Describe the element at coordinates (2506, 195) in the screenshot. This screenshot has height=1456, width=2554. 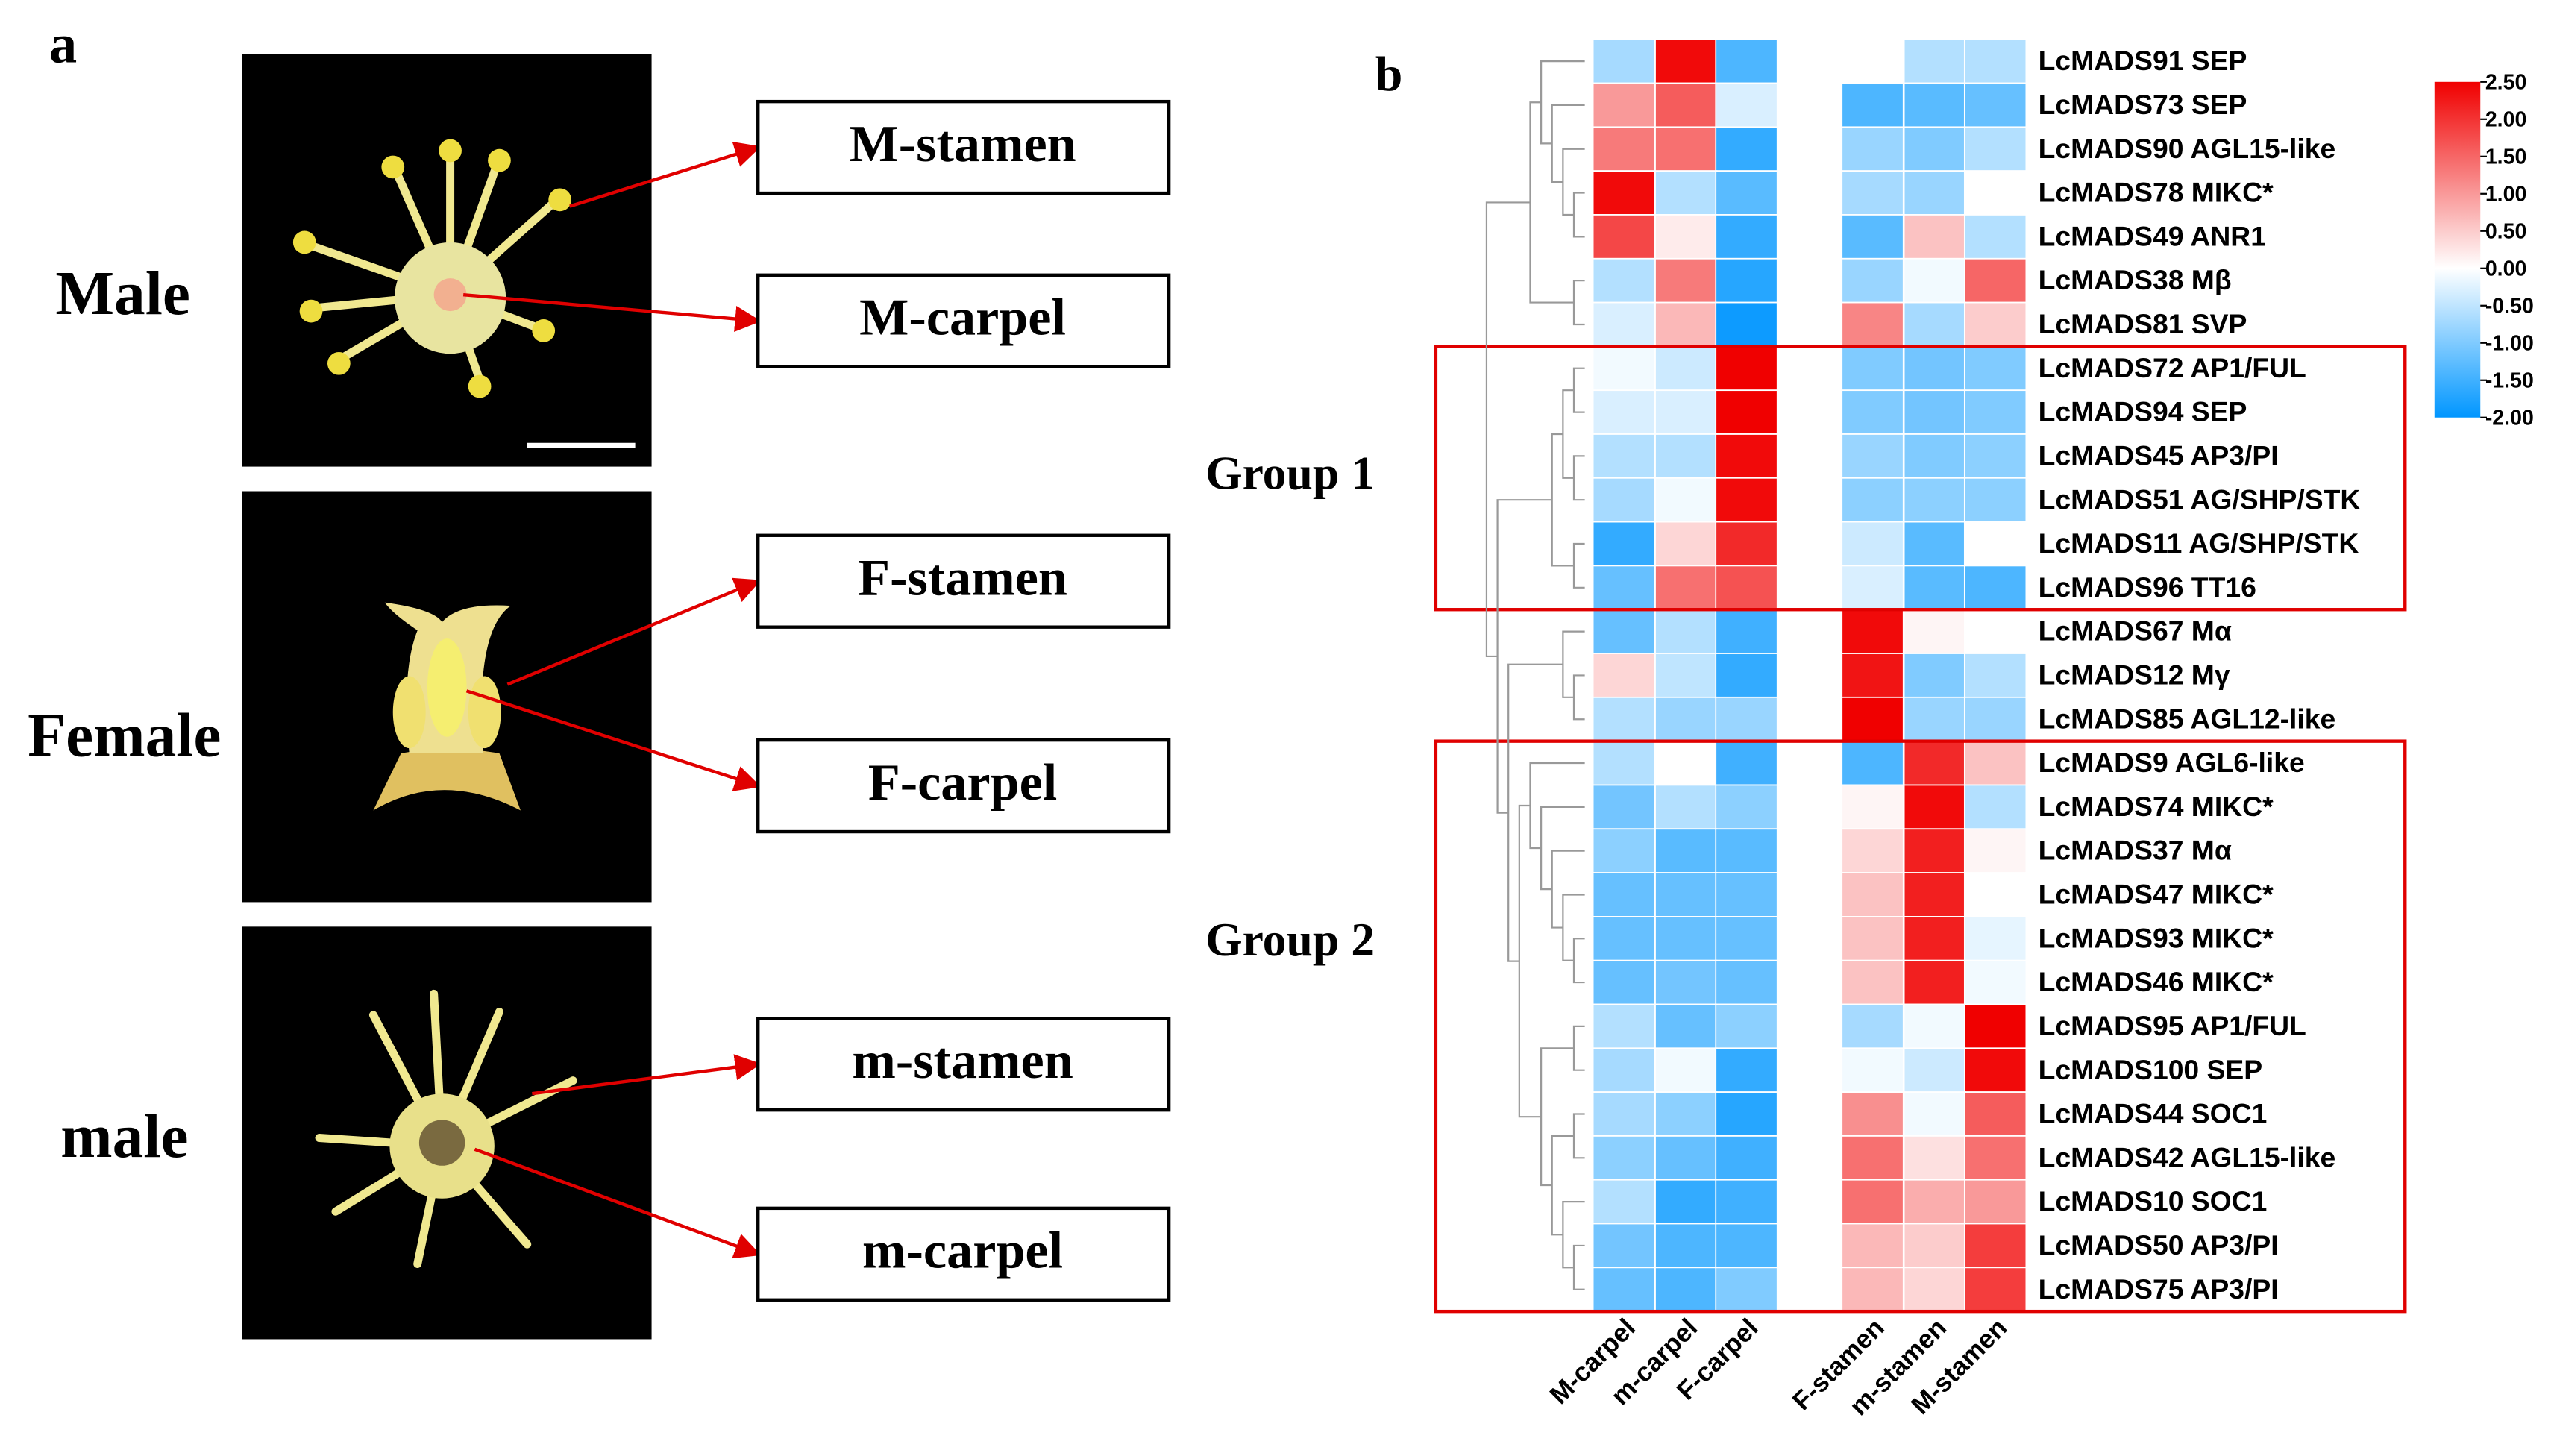
I see `colorbar-tick-label: 1.00` at that location.